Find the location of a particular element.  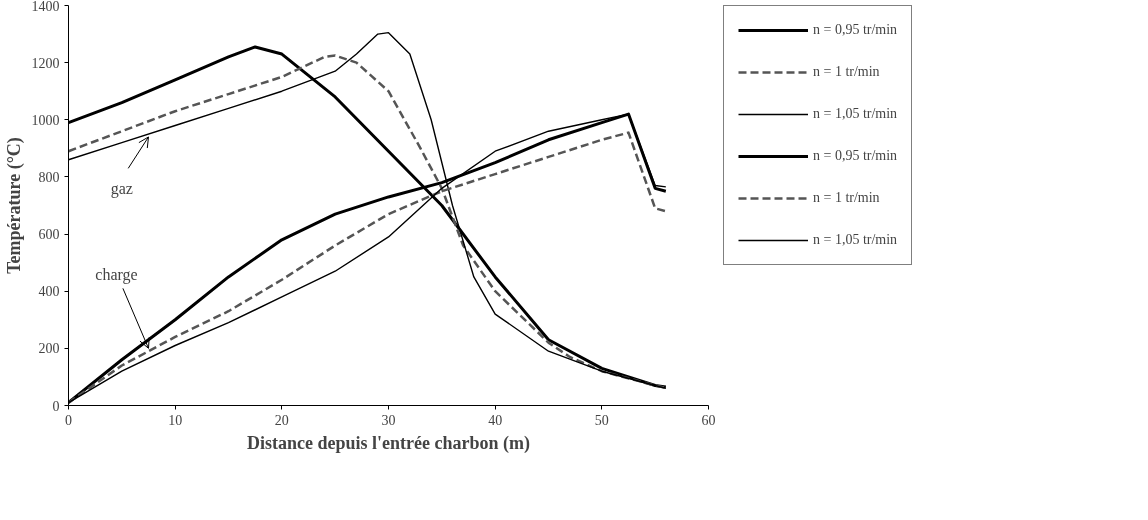

y-tick-label: 400 is located at coordinates (49, 292).